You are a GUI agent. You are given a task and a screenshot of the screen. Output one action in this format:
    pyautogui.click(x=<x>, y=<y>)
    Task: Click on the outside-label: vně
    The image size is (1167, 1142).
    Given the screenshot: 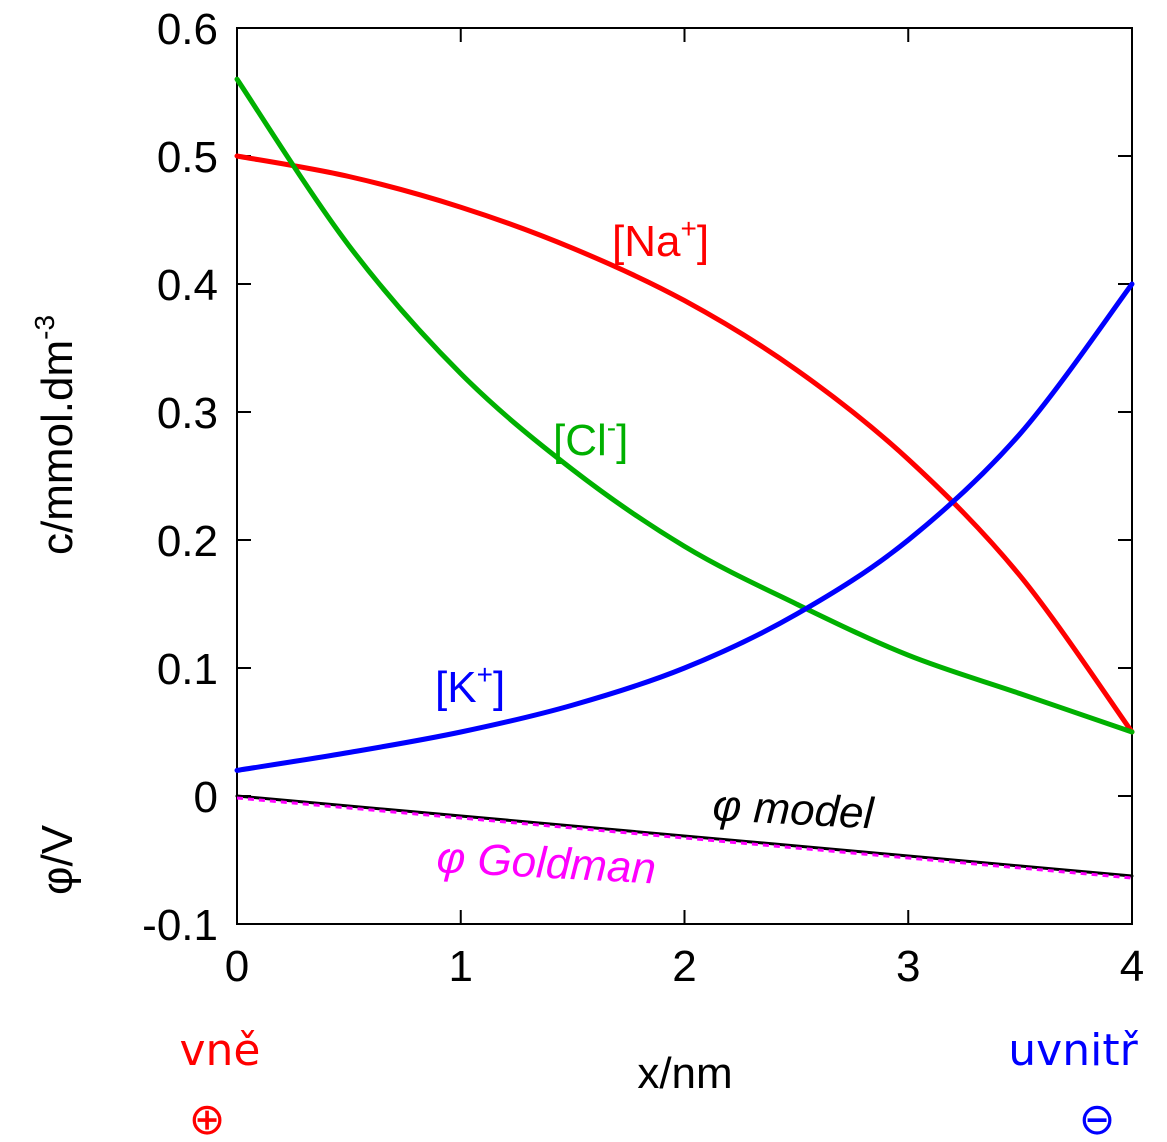 What is the action you would take?
    pyautogui.click(x=220, y=1050)
    